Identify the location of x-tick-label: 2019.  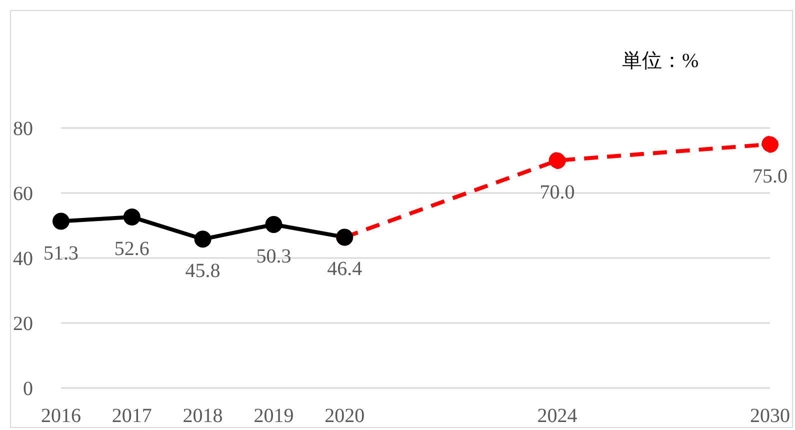
(274, 416).